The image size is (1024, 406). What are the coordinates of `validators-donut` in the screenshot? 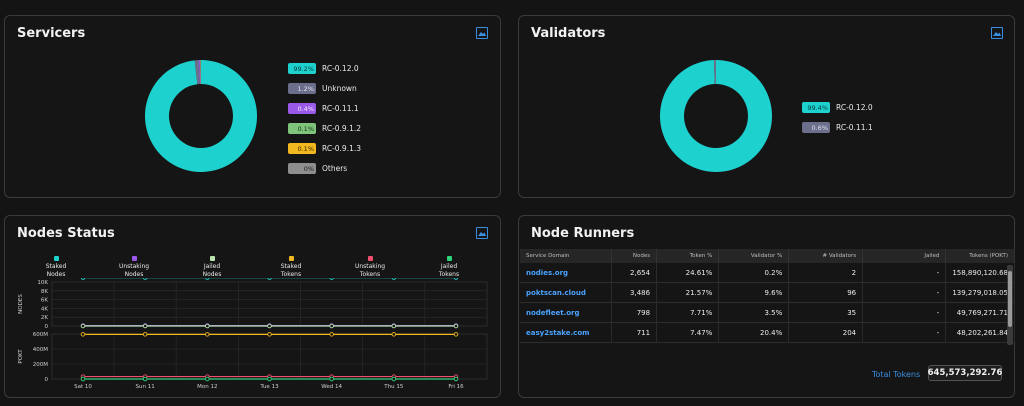 It's located at (716, 116).